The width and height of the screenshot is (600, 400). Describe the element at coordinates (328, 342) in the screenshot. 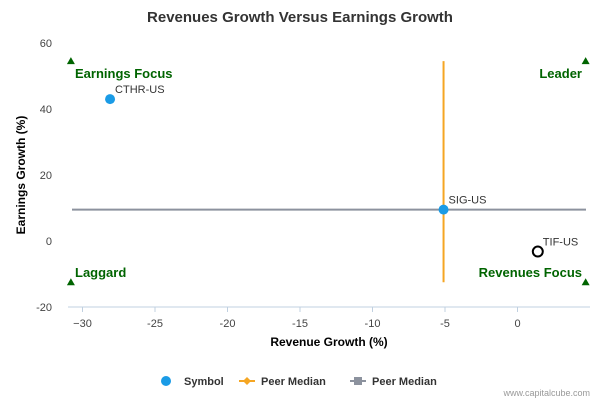

I see `x-axis-title: Revenue Growth (%)` at that location.